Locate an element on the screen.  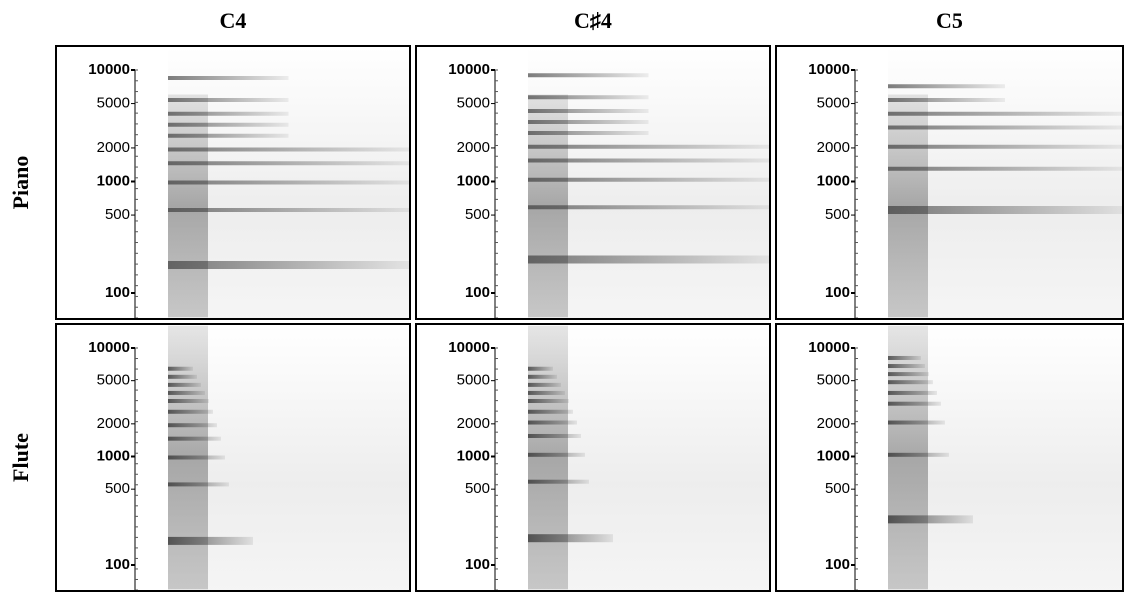
column-title: C5 is located at coordinates (949, 20).